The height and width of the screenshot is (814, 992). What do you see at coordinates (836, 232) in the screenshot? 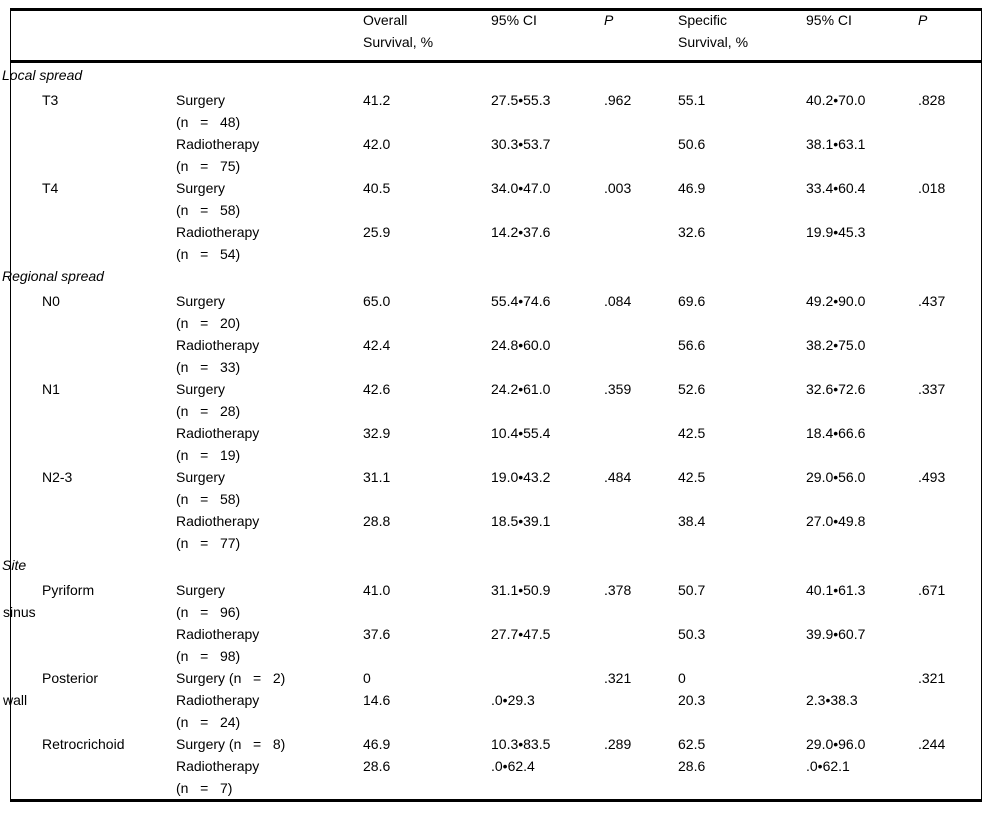
I see `specific-survival-ci: 19.9•45.3` at bounding box center [836, 232].